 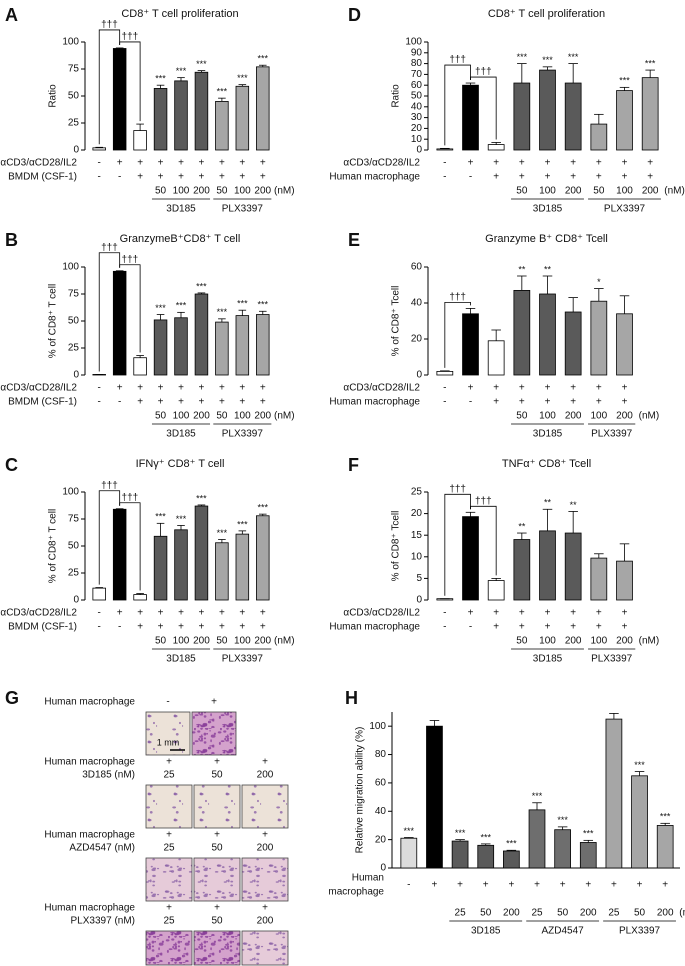 I want to click on group-label: PLX3397, so click(x=243, y=209).